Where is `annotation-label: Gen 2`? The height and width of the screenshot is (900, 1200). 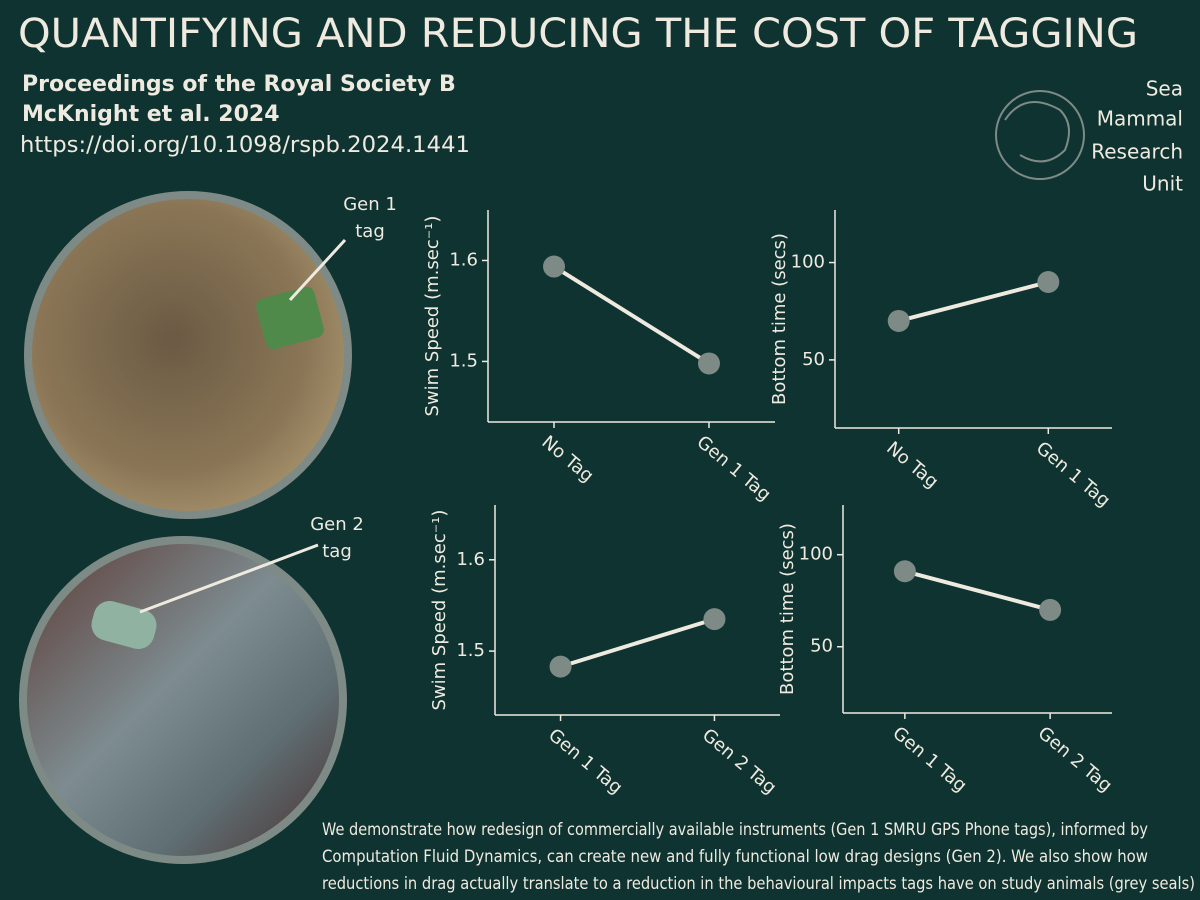 annotation-label: Gen 2 is located at coordinates (337, 524).